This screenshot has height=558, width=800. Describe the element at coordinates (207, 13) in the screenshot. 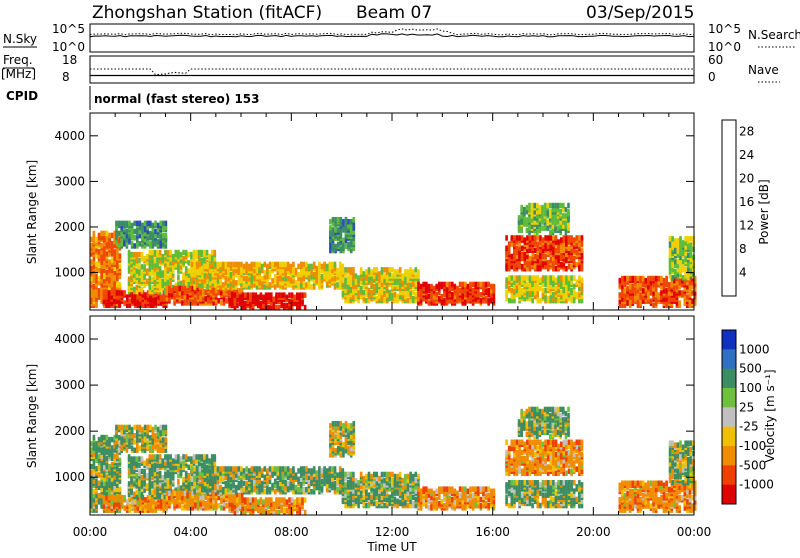

I see `station-title: Zhongshan Station (fitACF)` at that location.